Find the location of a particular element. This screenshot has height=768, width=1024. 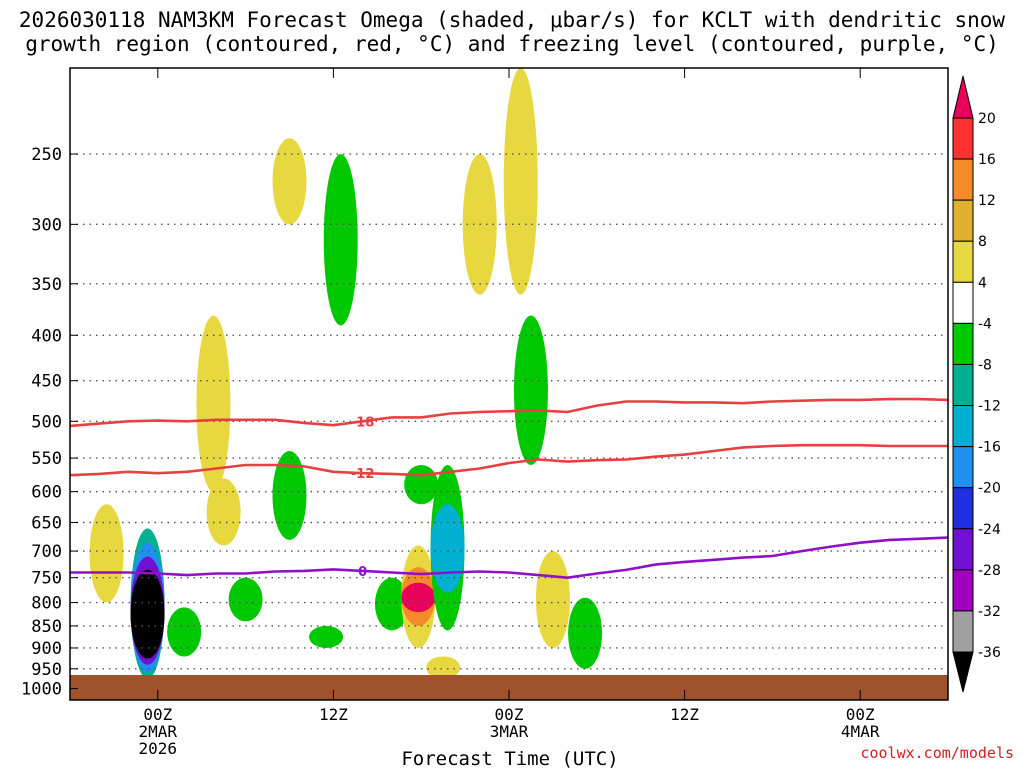

x-tick-label-2-1: 3MAR is located at coordinates (509, 731).